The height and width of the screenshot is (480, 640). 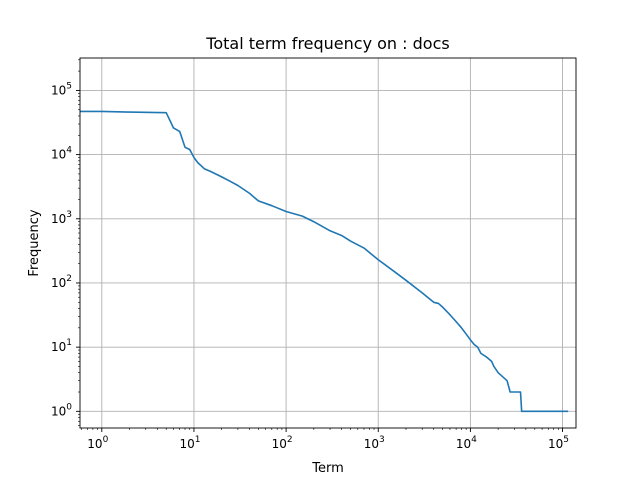 I want to click on y-axis-label: Frequency, so click(x=34, y=242).